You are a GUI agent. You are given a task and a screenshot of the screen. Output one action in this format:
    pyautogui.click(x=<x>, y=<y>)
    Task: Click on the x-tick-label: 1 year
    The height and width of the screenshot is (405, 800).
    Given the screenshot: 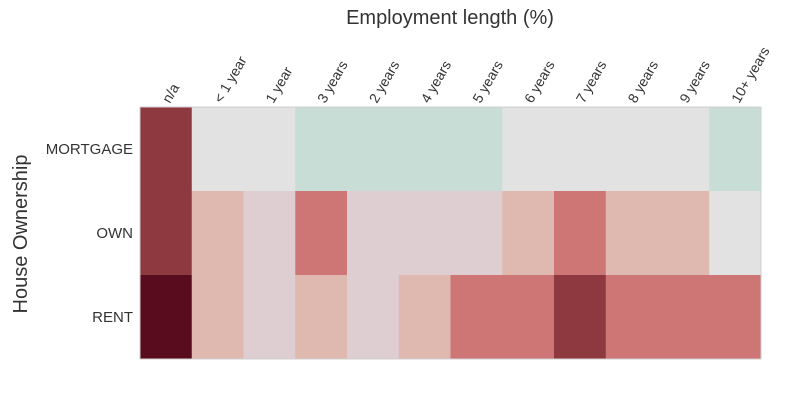 What is the action you would take?
    pyautogui.click(x=278, y=85)
    